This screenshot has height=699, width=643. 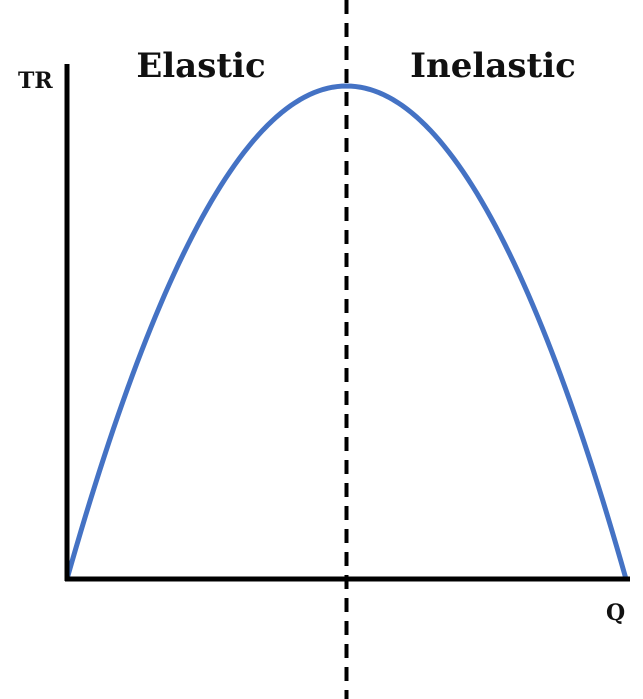 I want to click on elastic-region-label: Elastic, so click(x=200, y=66).